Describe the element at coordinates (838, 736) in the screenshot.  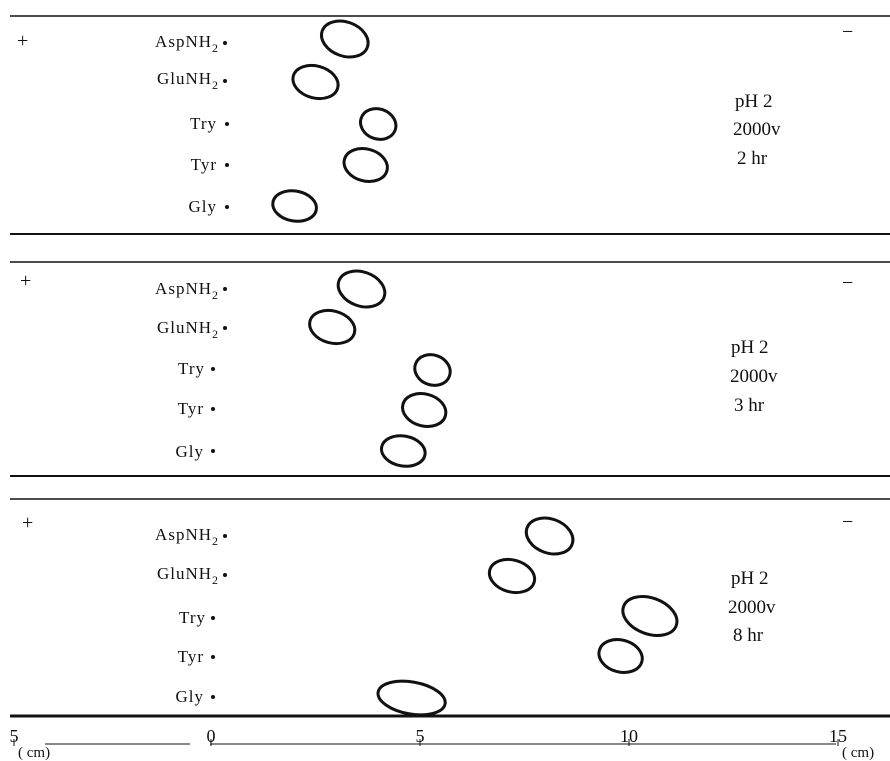
I see `axis-tick-label: 15` at that location.